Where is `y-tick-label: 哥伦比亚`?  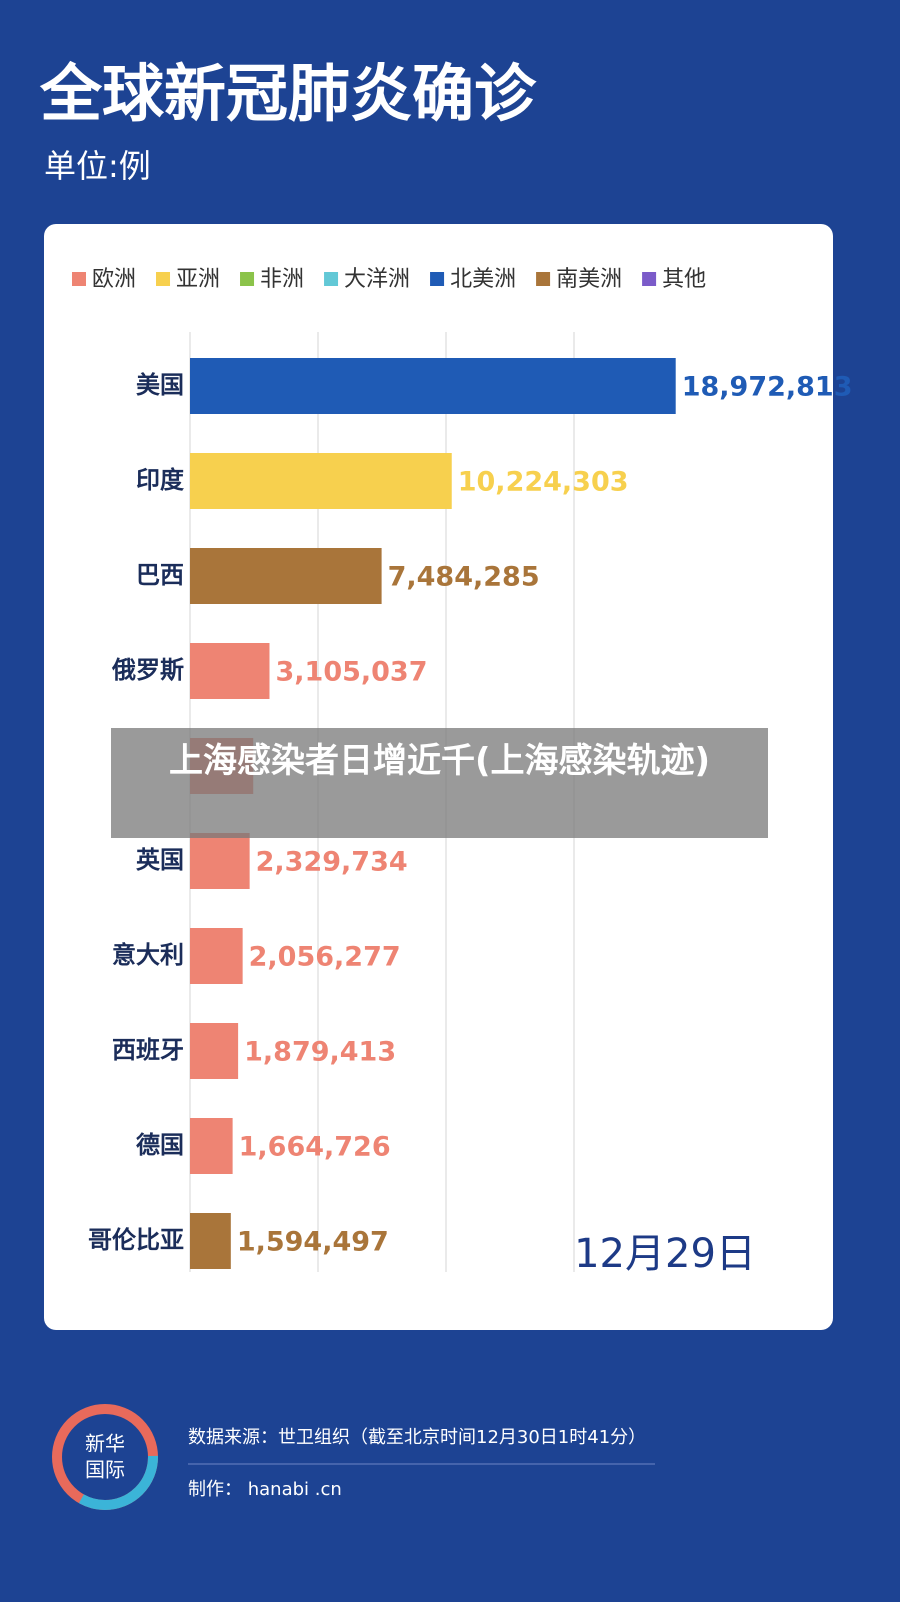 y-tick-label: 哥伦比亚 is located at coordinates (136, 1240).